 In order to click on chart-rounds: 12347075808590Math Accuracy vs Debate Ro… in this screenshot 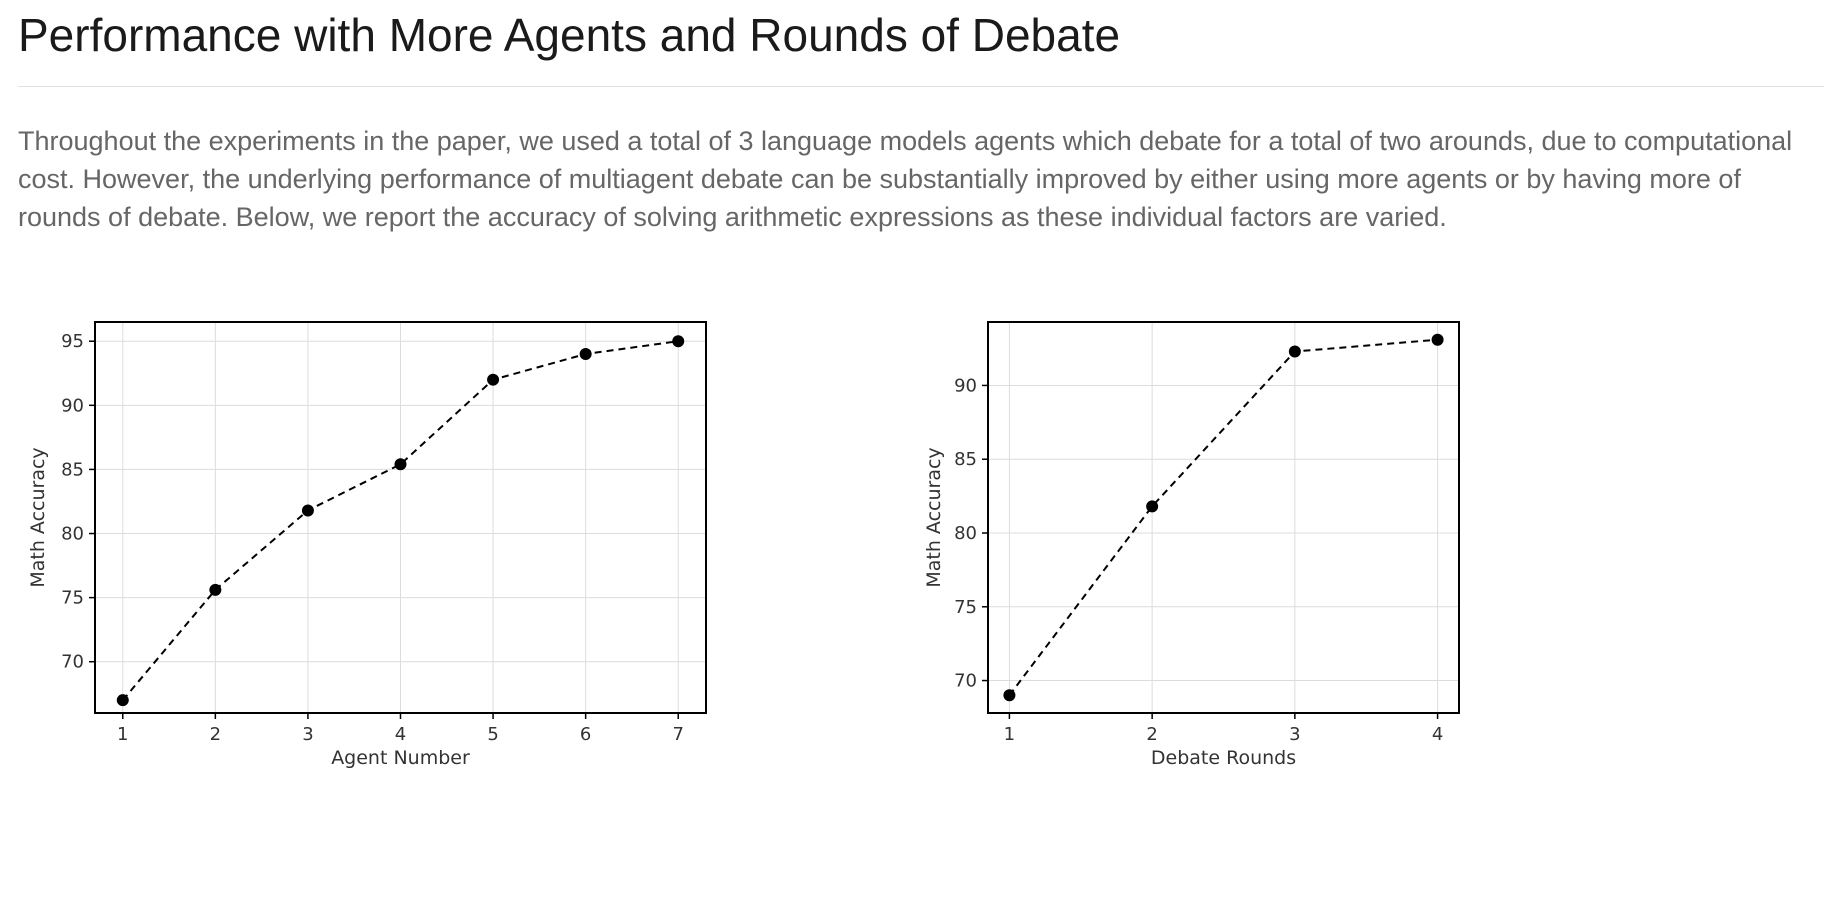, I will do `click(1191, 545)`.